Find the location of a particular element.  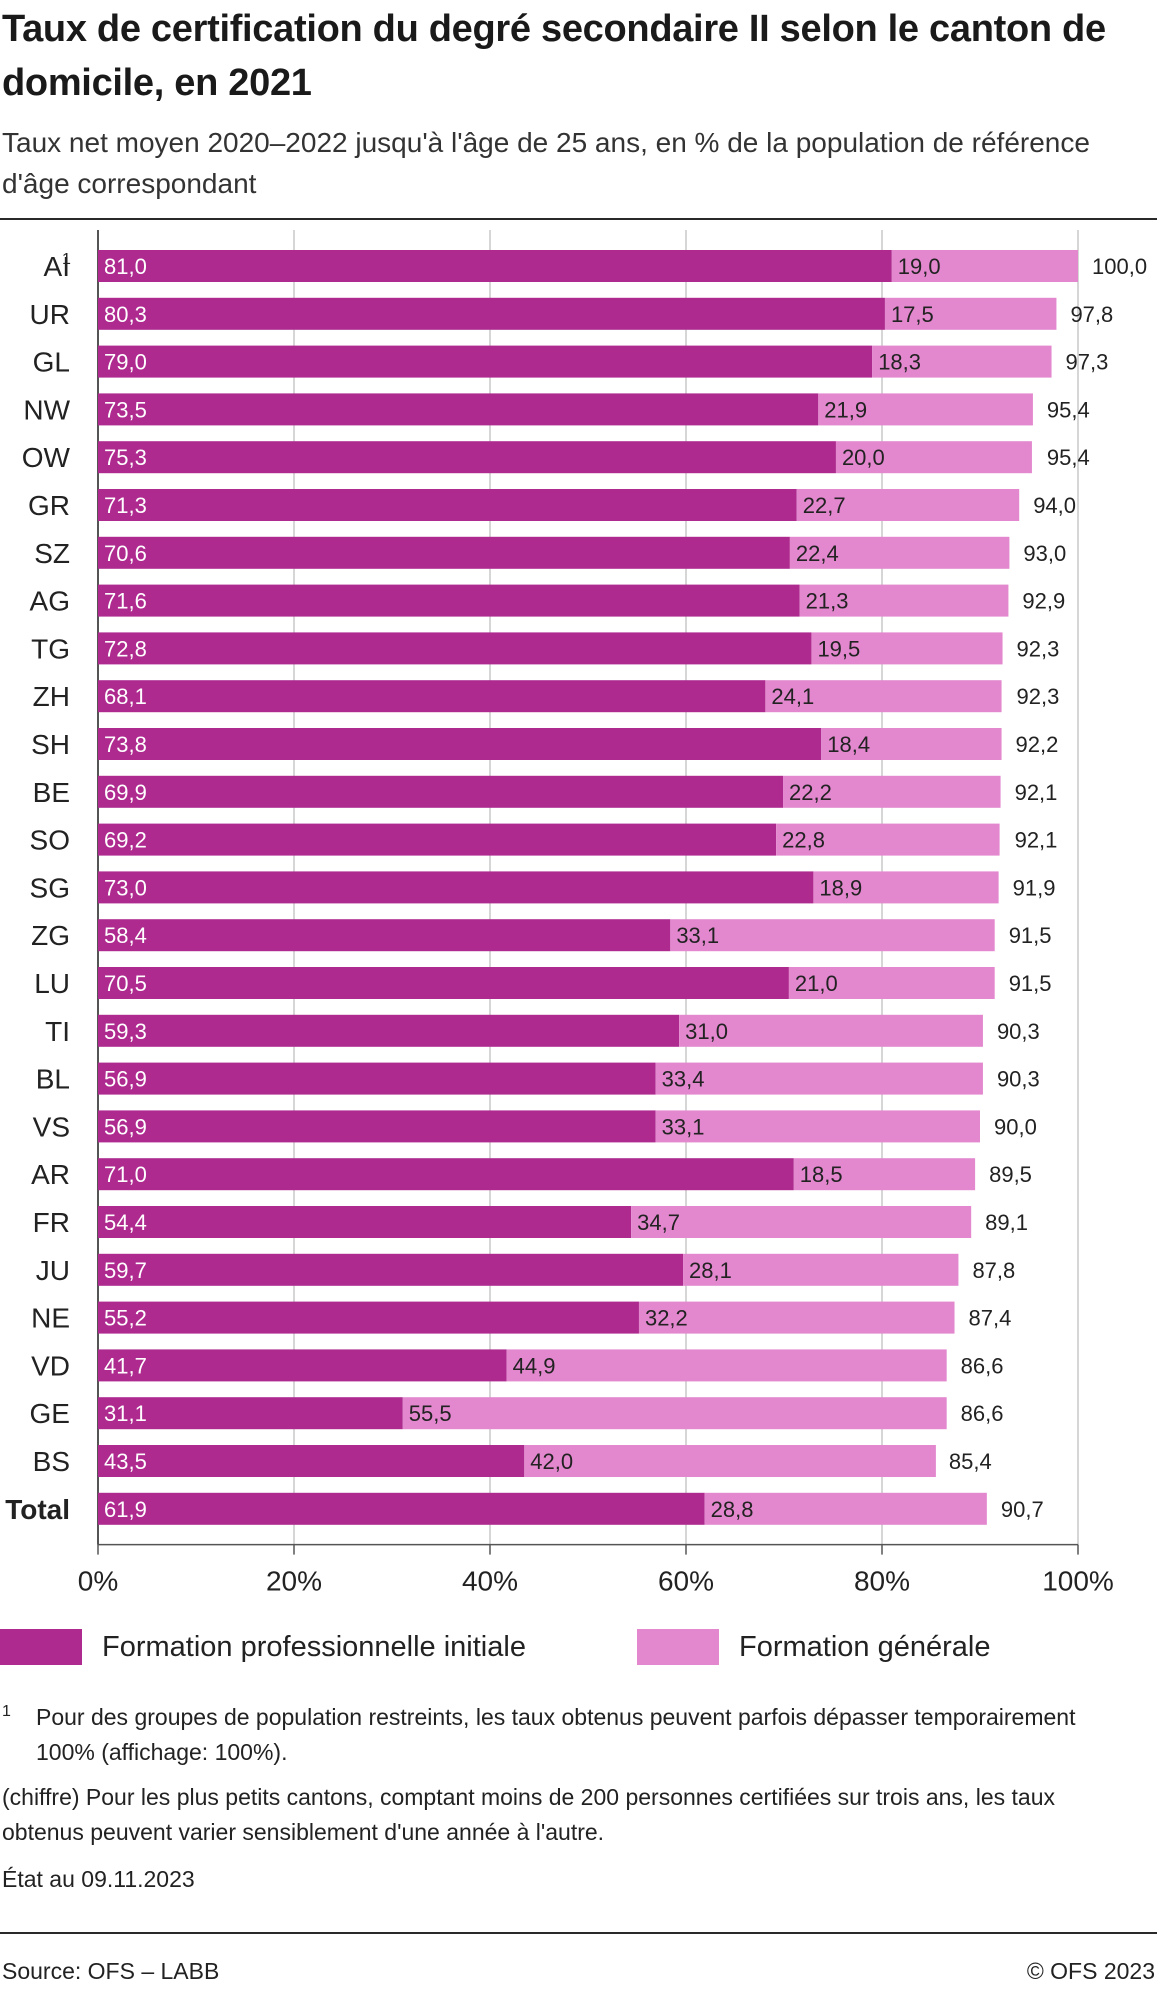

bar-vocational-nw is located at coordinates (458, 409).